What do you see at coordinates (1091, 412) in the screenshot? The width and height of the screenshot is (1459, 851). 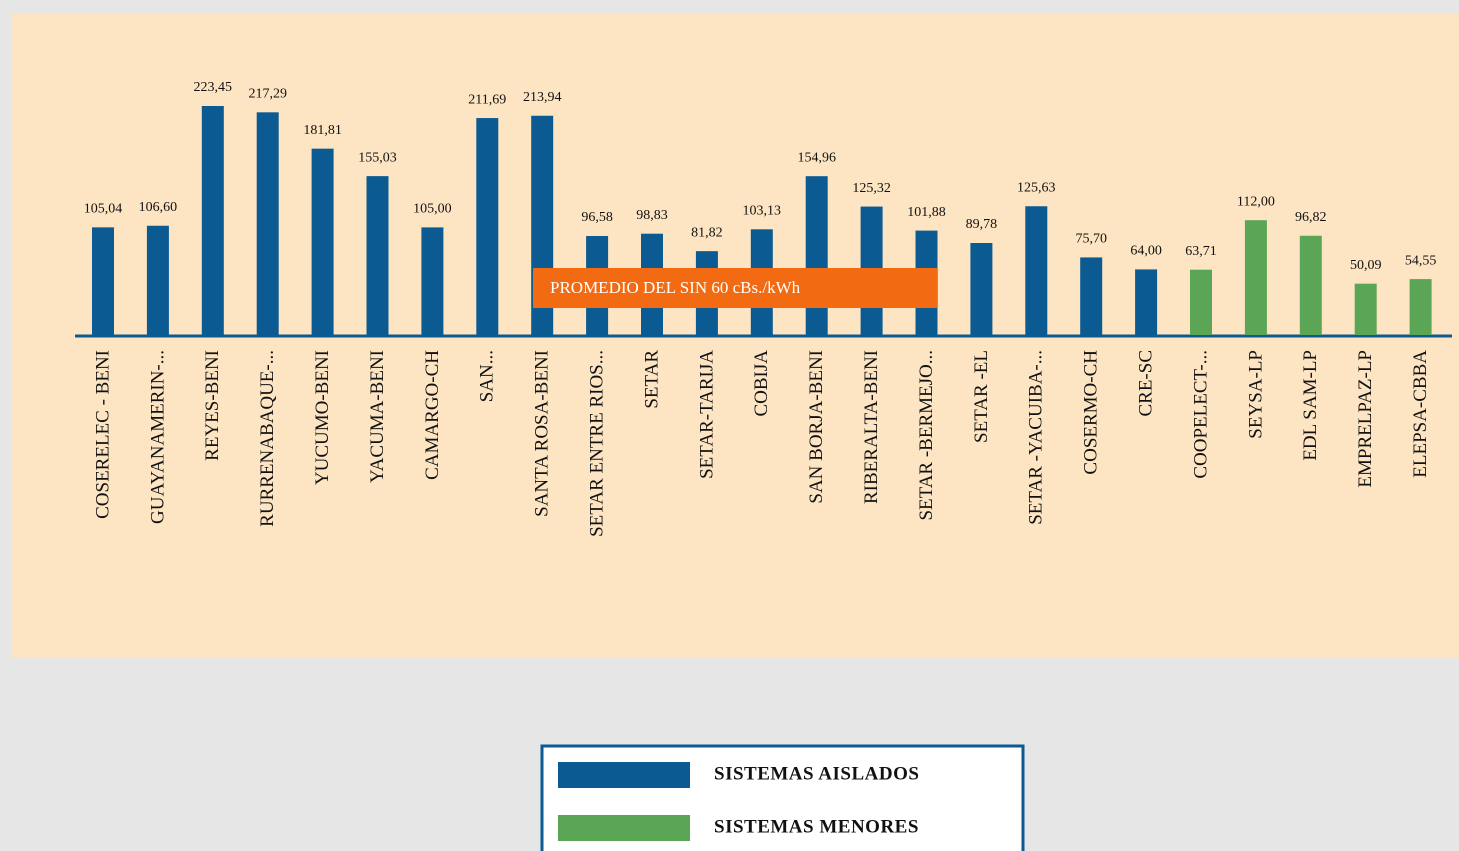 I see `x-tick-label: COSERMO-CH` at bounding box center [1091, 412].